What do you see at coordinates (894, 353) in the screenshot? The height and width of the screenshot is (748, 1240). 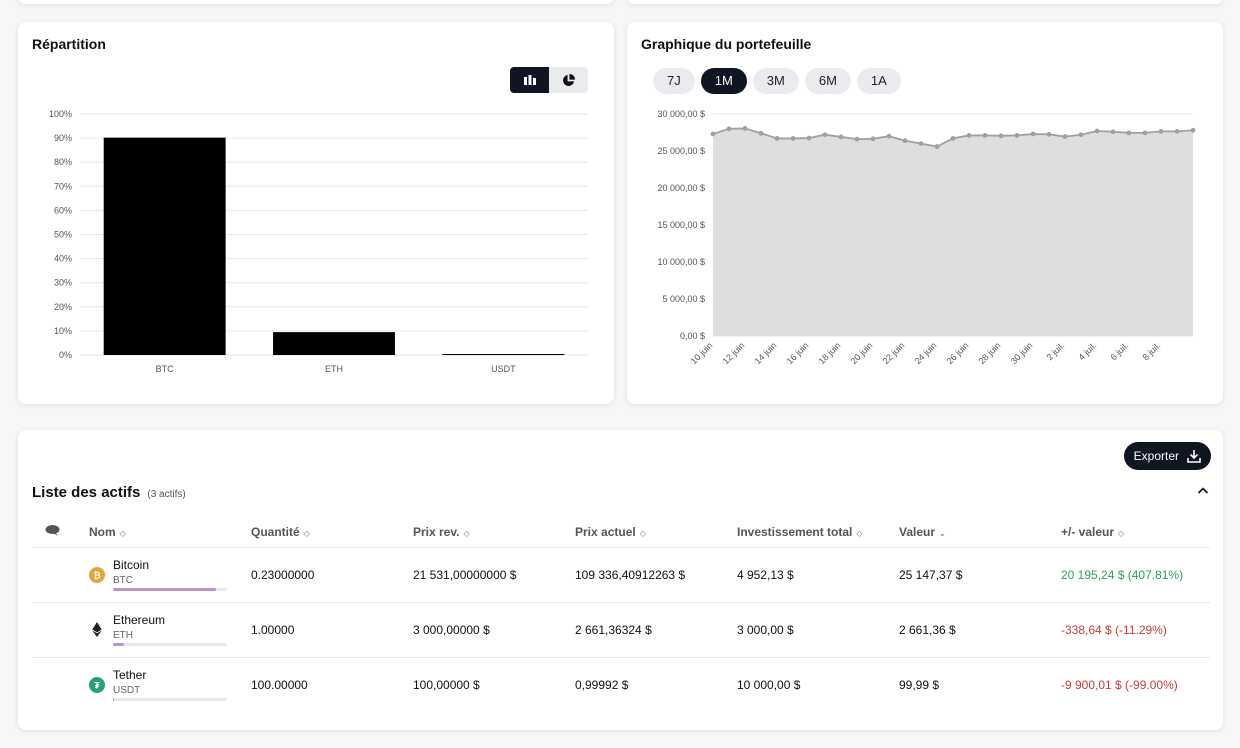 I see `x-tick-label: 22 juin` at bounding box center [894, 353].